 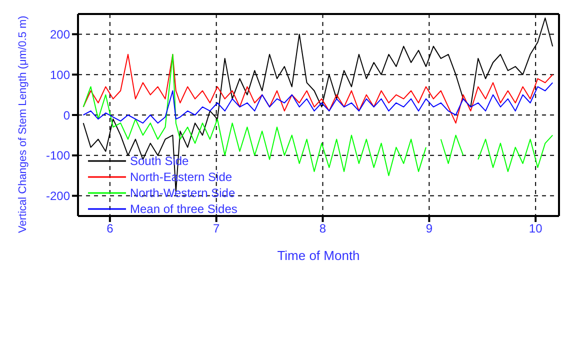 I want to click on x-tick-label: 6, so click(x=110, y=229).